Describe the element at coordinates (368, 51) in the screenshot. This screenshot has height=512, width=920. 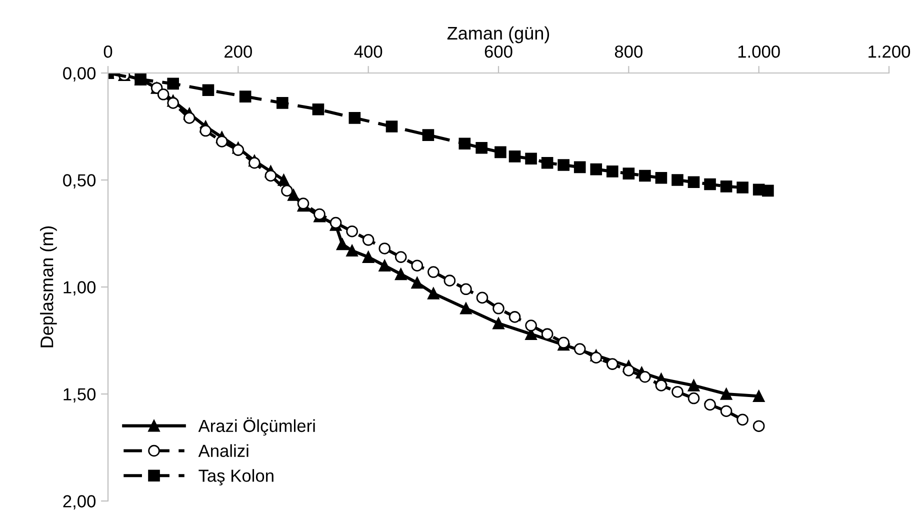
I see `x-tick-label: 400` at that location.